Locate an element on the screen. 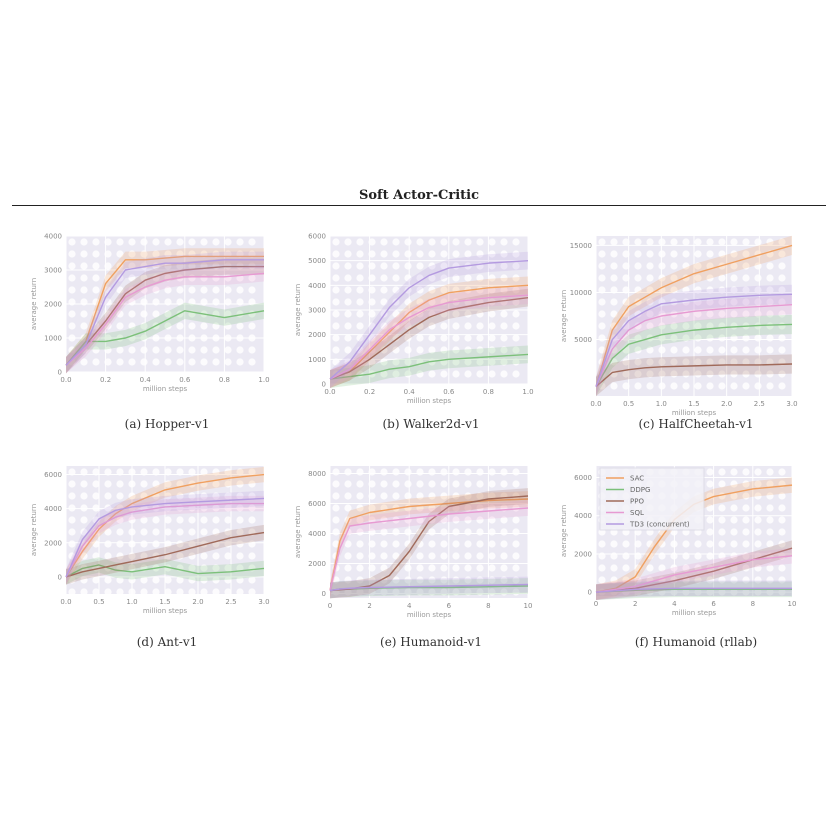 This screenshot has height=838, width=838. legend-label: PPO is located at coordinates (637, 502).